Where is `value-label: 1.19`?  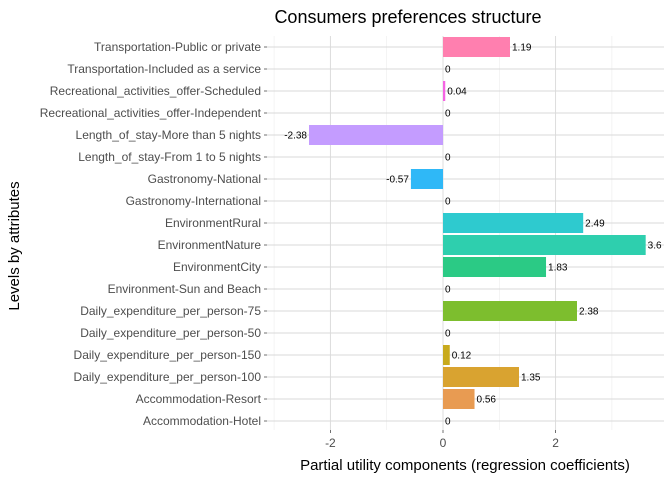 value-label: 1.19 is located at coordinates (522, 48).